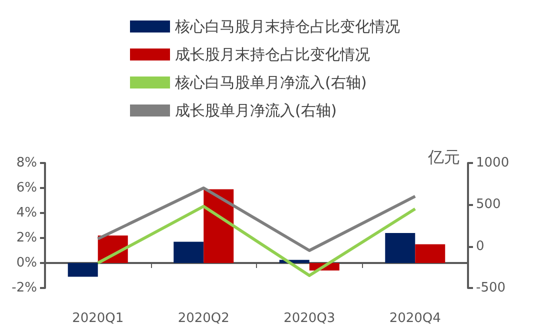 This screenshot has height=333, width=542. Describe the element at coordinates (256, 111) in the screenshot. I see `legend-label: 成长股单月净流入(右轴)` at that location.